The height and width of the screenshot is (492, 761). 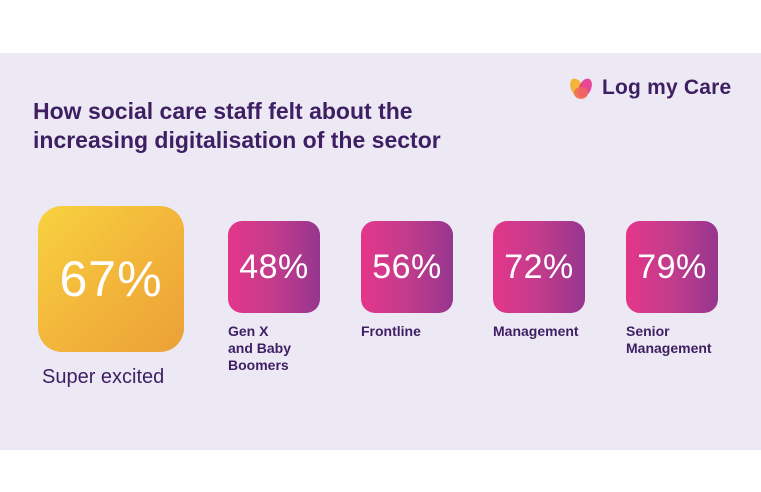 I want to click on stat-value: 72%, so click(x=539, y=266).